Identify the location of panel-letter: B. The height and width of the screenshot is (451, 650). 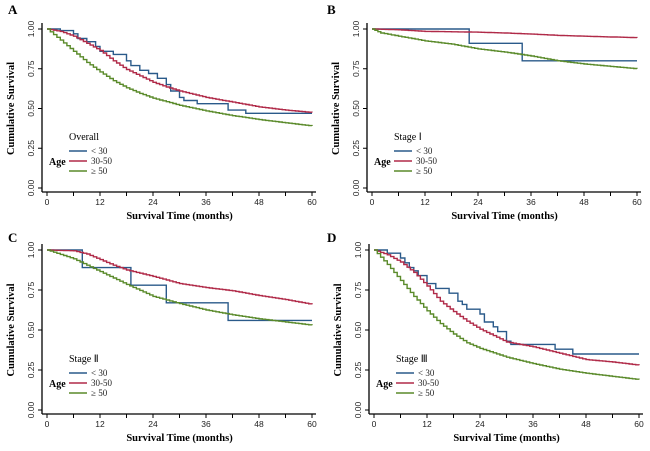
(331, 9).